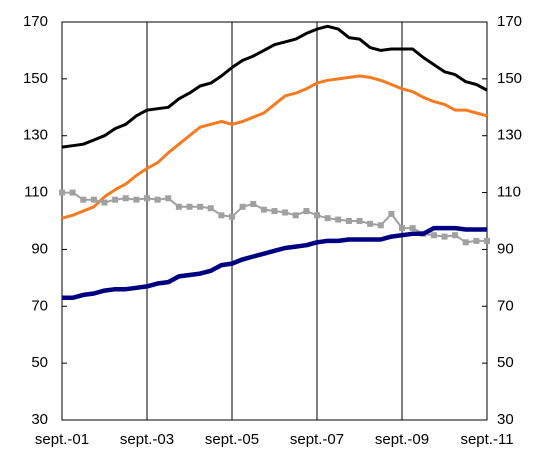 This screenshot has width=537, height=455. Describe the element at coordinates (39, 305) in the screenshot. I see `y-tick-label: 70` at that location.